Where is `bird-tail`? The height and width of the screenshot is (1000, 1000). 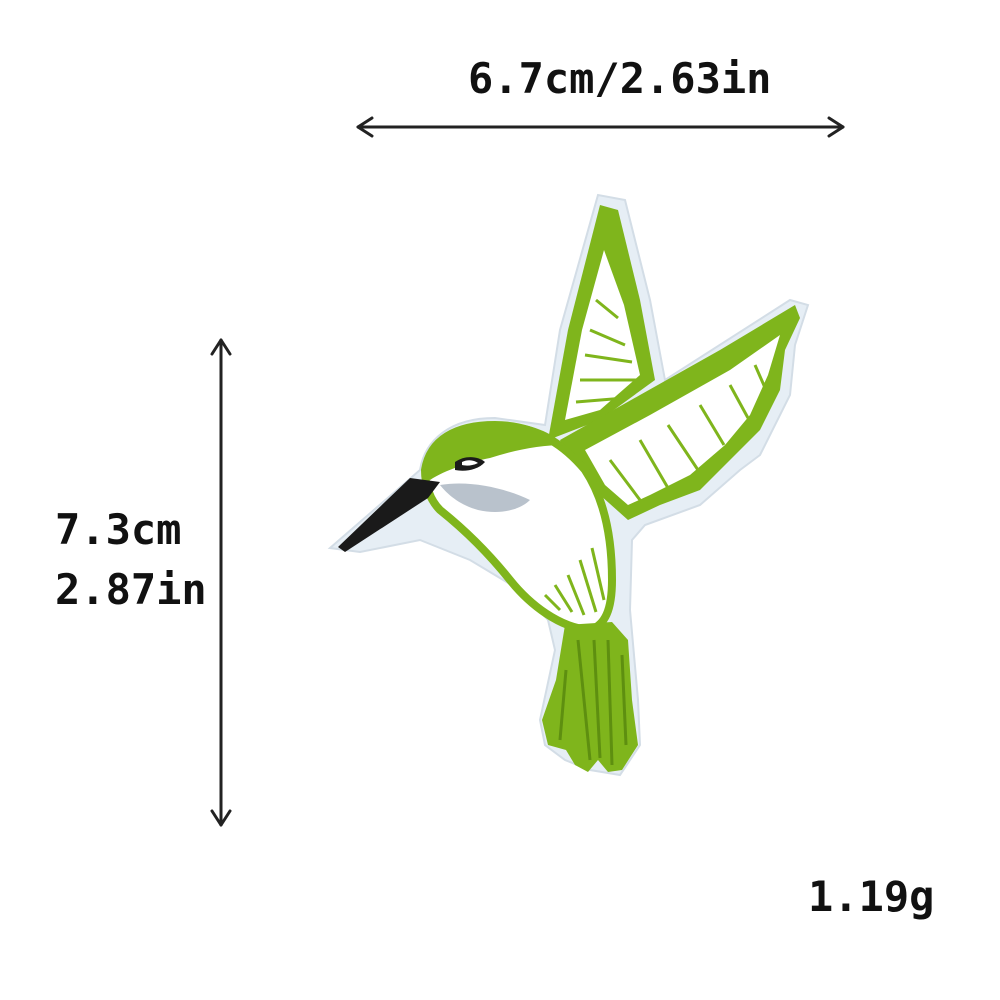
bird-tail is located at coordinates (590, 697).